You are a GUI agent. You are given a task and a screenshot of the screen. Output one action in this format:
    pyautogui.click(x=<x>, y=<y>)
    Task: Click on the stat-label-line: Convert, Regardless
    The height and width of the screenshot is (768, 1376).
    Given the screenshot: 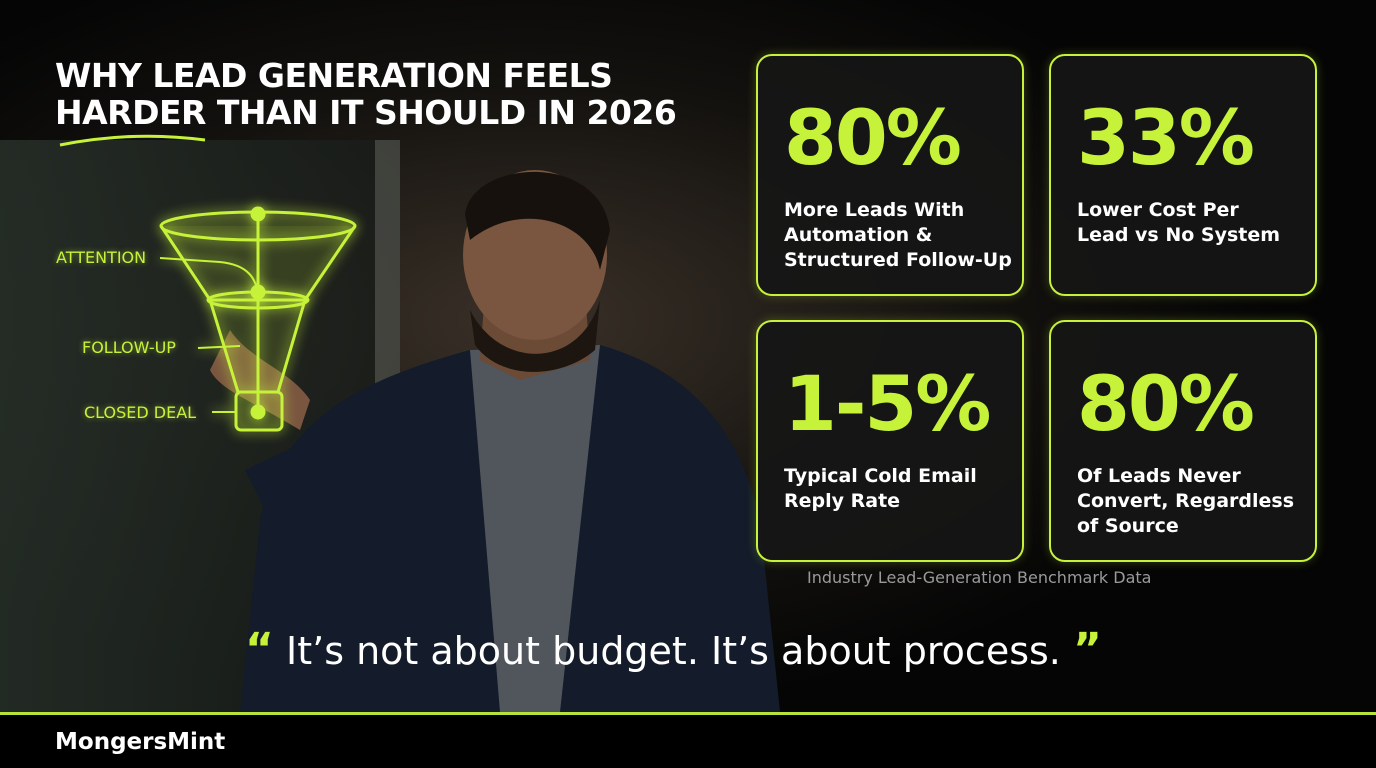 What is the action you would take?
    pyautogui.click(x=1186, y=501)
    